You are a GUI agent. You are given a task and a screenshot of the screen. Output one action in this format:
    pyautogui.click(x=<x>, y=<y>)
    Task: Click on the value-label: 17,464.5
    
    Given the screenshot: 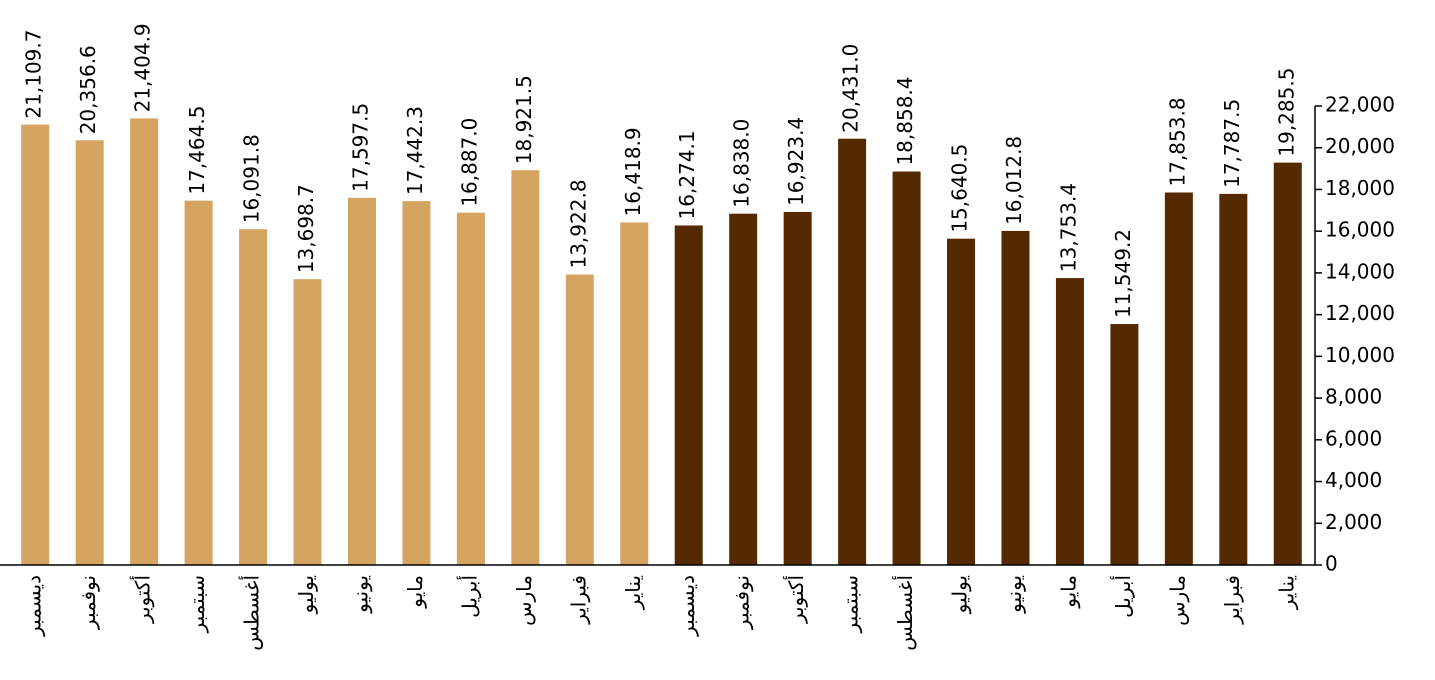 What is the action you would take?
    pyautogui.click(x=197, y=150)
    